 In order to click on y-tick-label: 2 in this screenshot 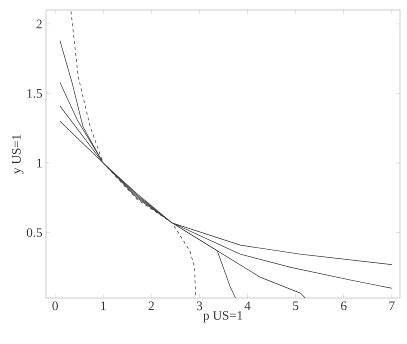, I will do `click(39, 24)`.